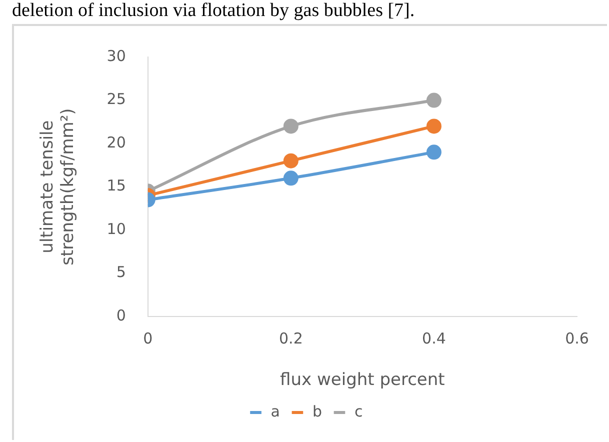  What do you see at coordinates (358, 411) in the screenshot?
I see `legend-label: c` at bounding box center [358, 411].